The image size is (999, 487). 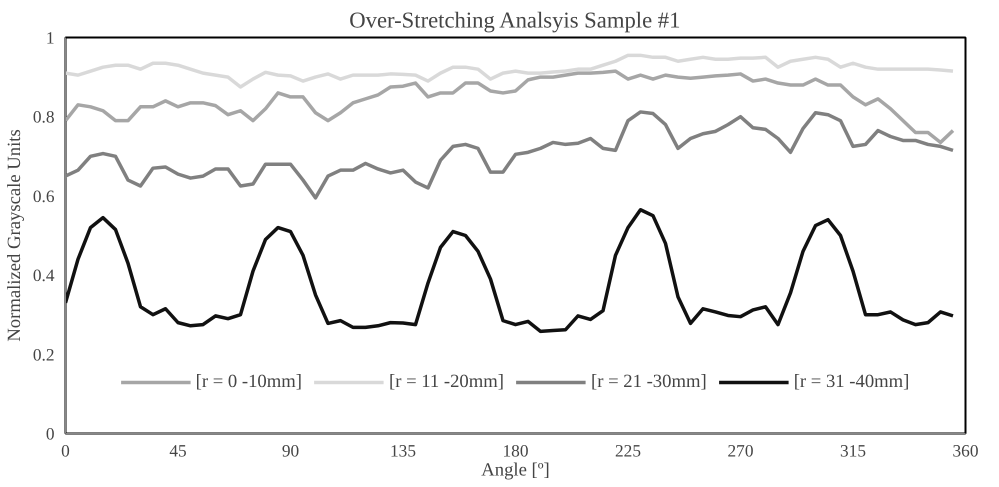 I want to click on y-tick-label: 1, so click(x=50, y=38).